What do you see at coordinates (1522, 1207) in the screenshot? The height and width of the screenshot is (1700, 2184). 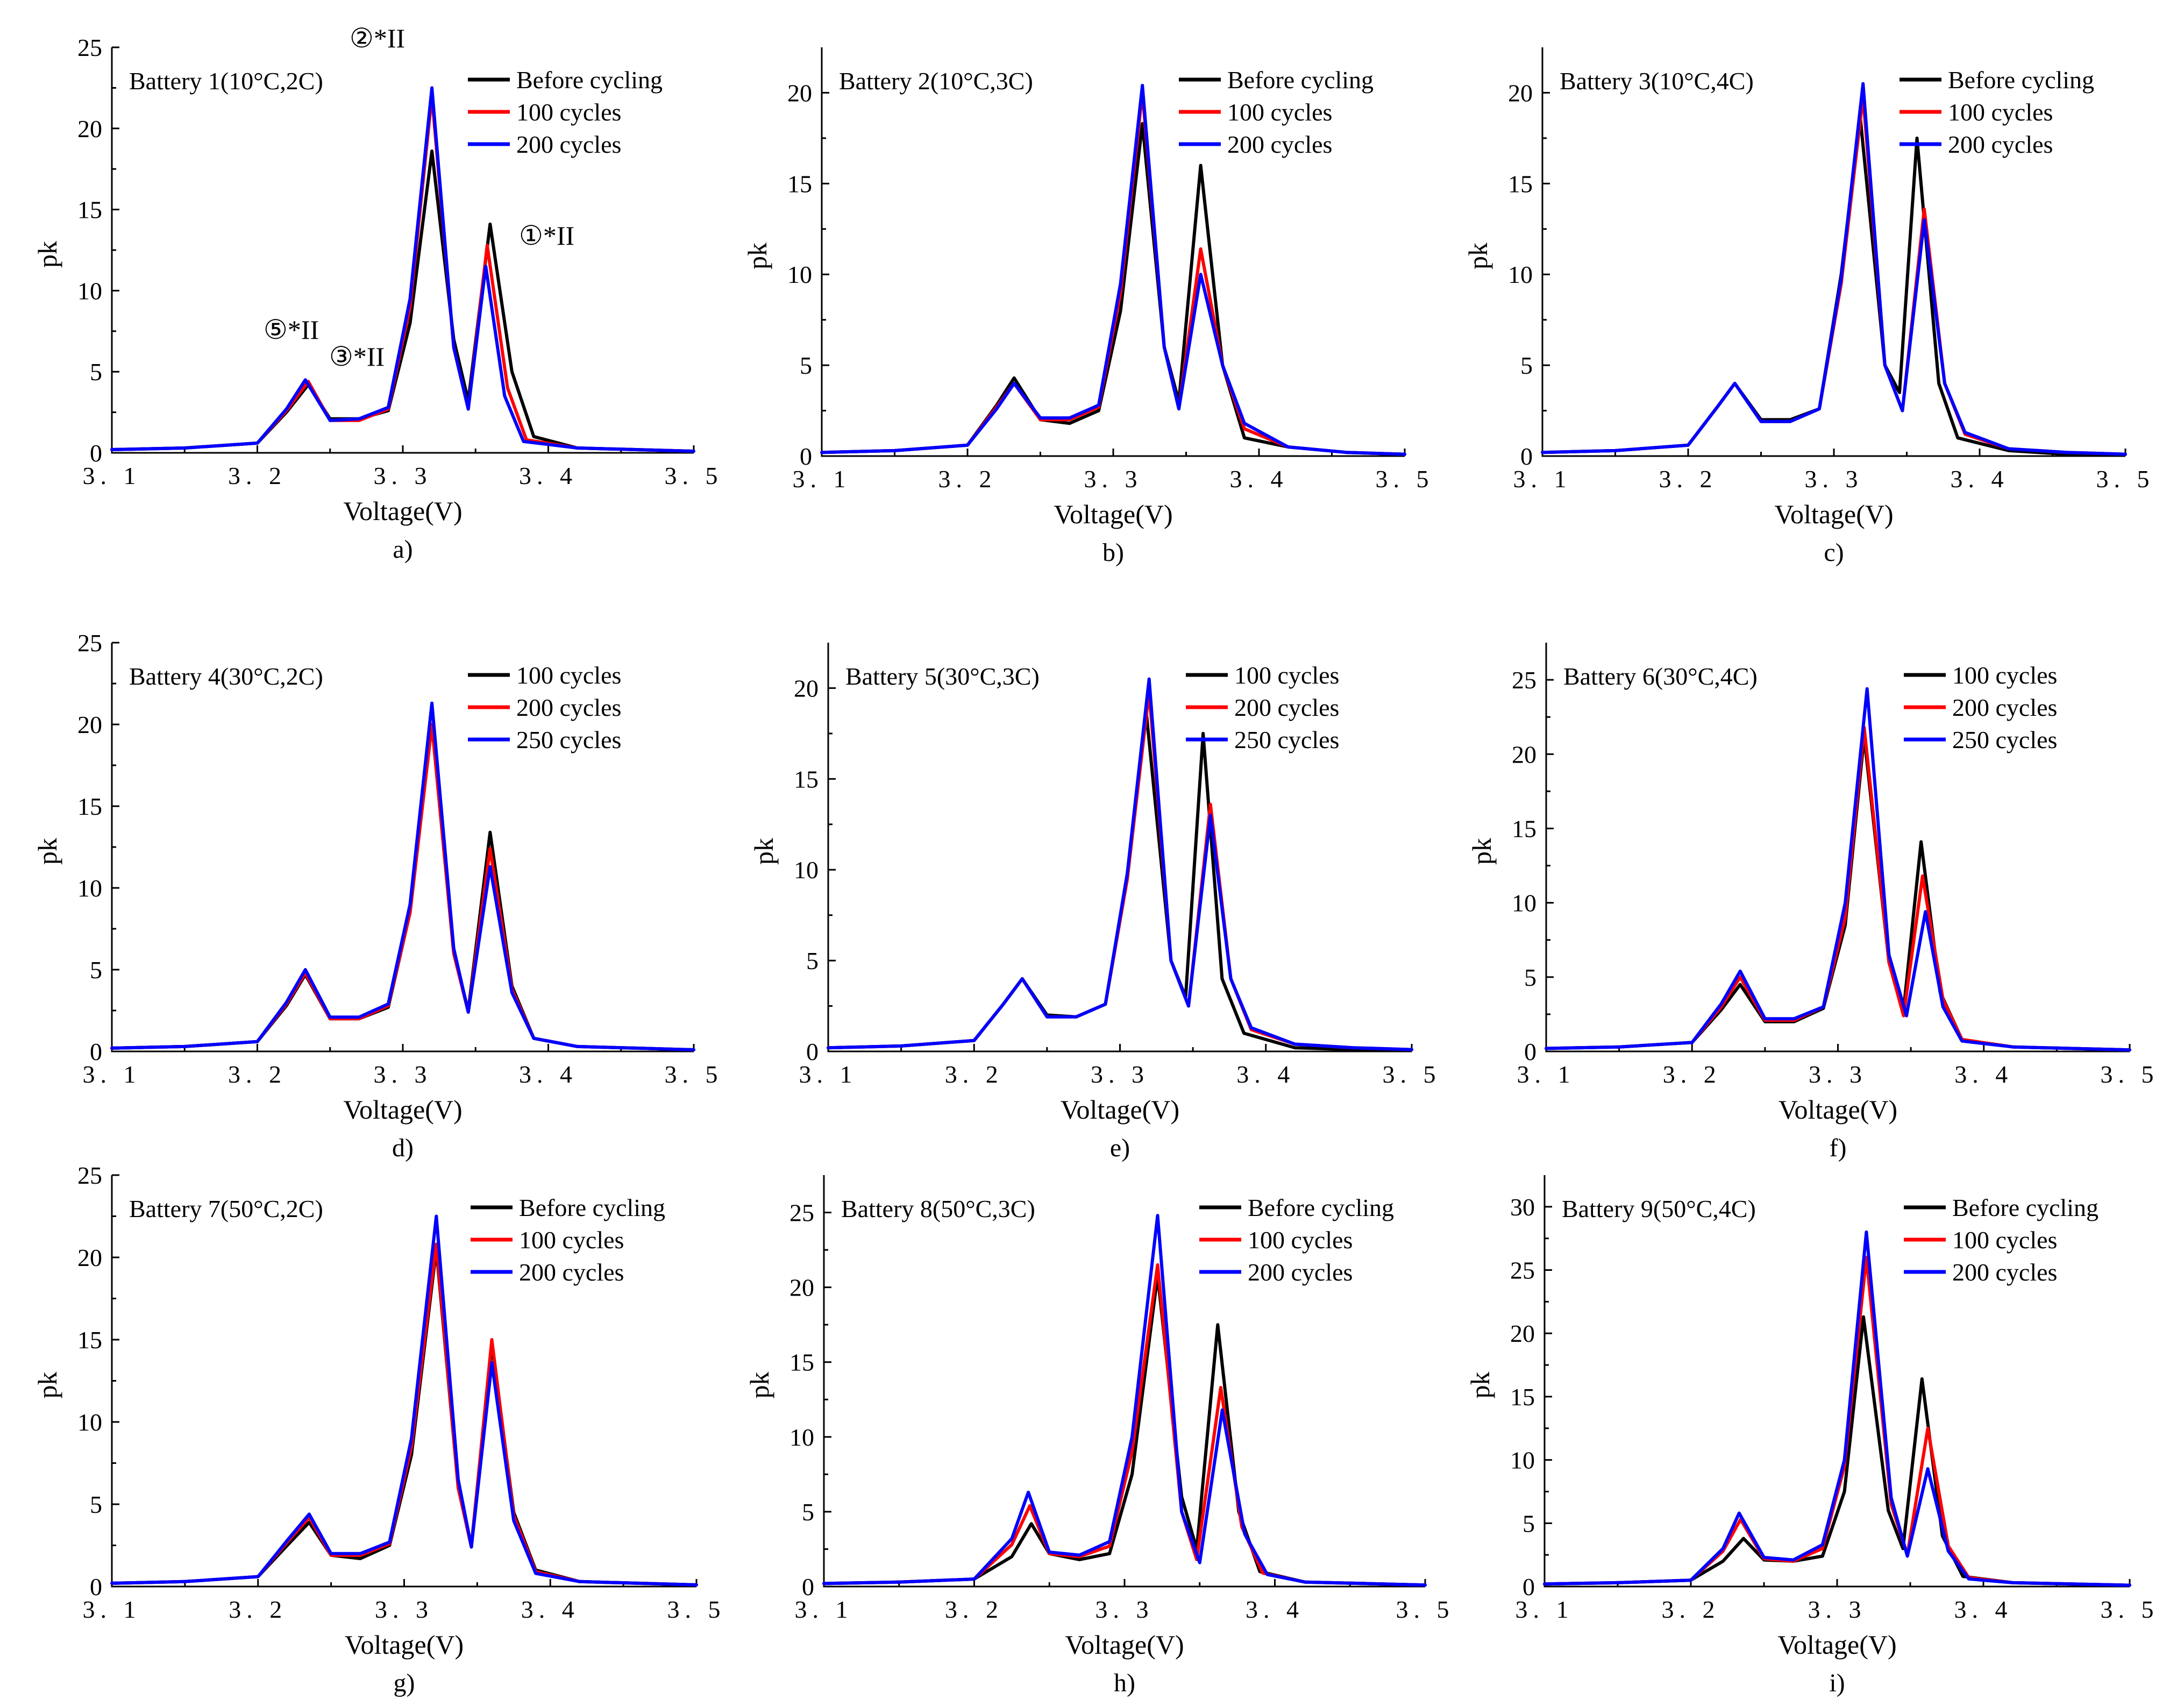 I see `y-tick-label: 30` at bounding box center [1522, 1207].